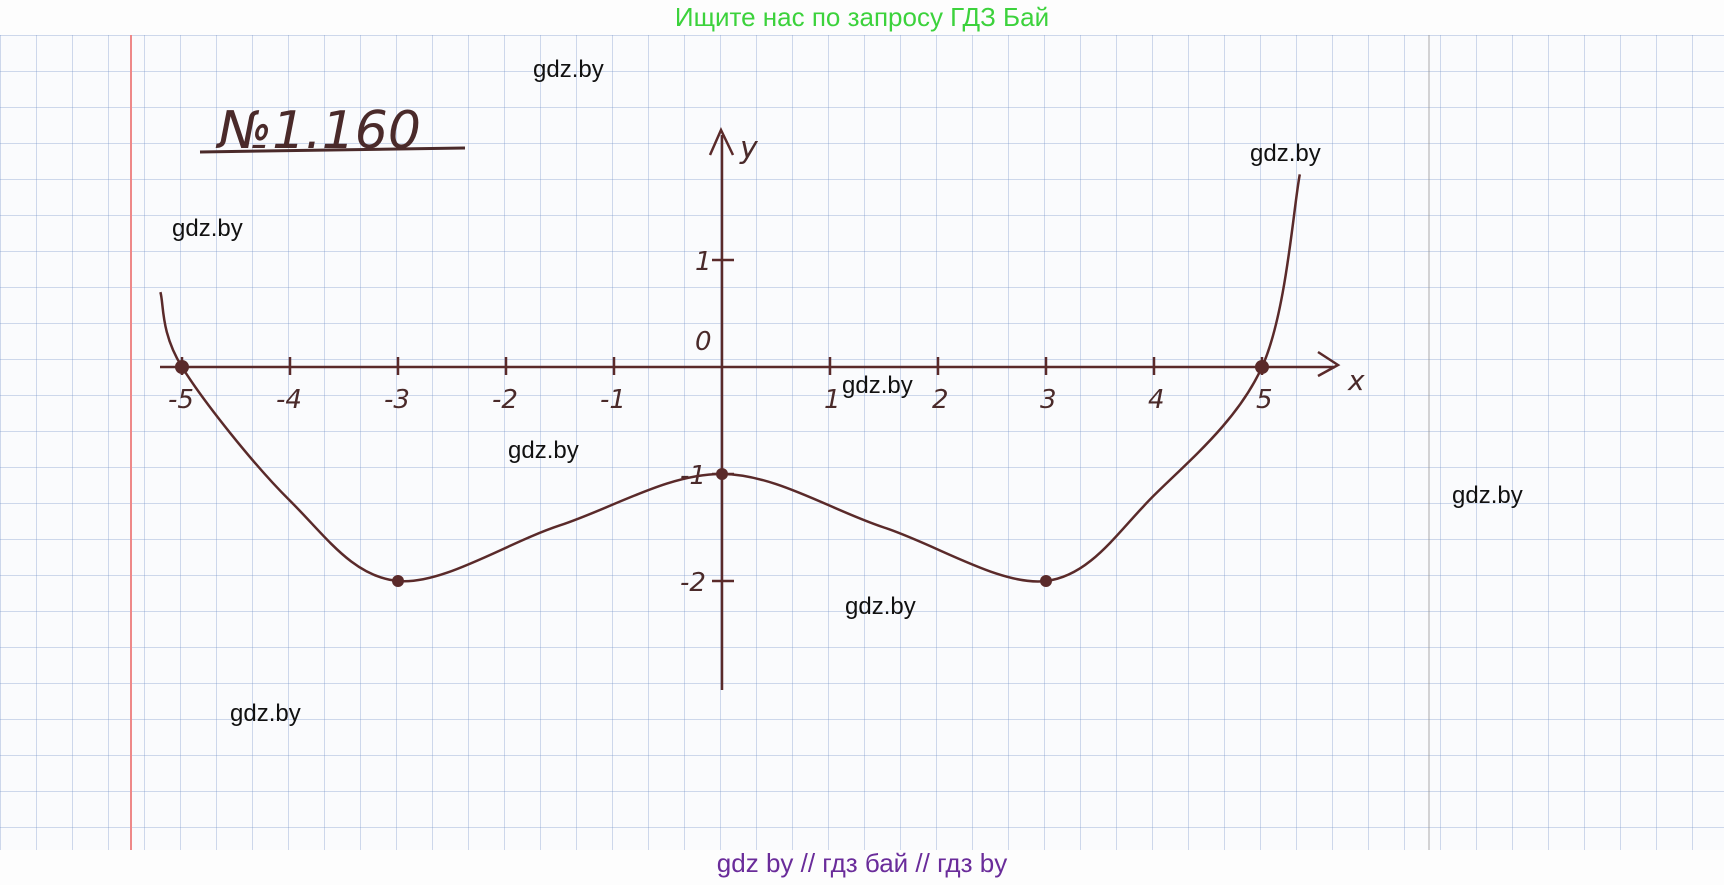 This screenshot has width=1724, height=885. Describe the element at coordinates (181, 400) in the screenshot. I see `x-tick-label: -5` at that location.